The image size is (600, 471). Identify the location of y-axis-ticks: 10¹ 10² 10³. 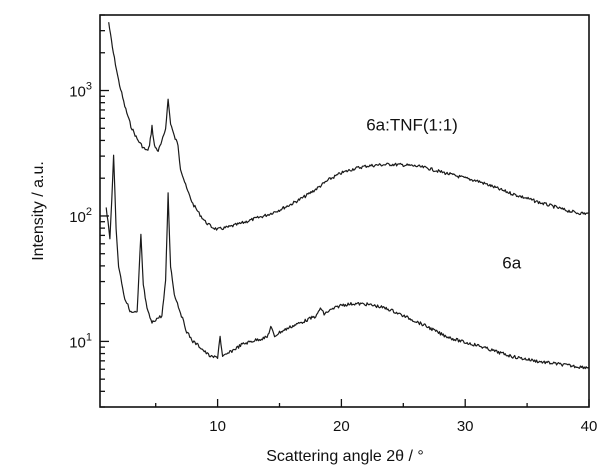
(89, 211).